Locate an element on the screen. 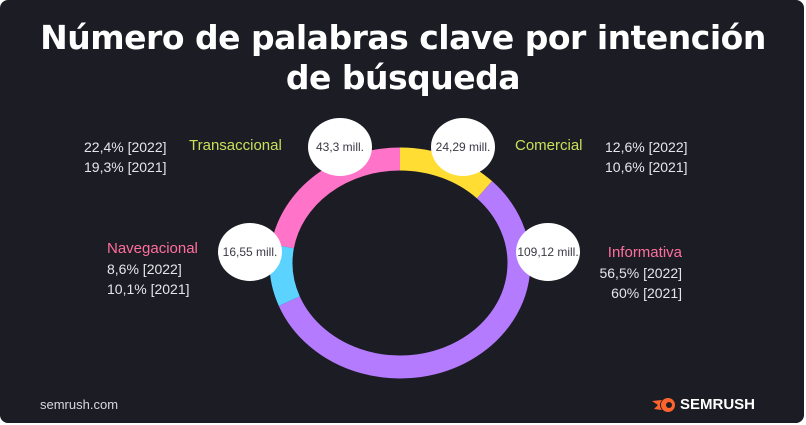 This screenshot has width=806, height=425. value-label: 109,12 mill. is located at coordinates (547, 252).